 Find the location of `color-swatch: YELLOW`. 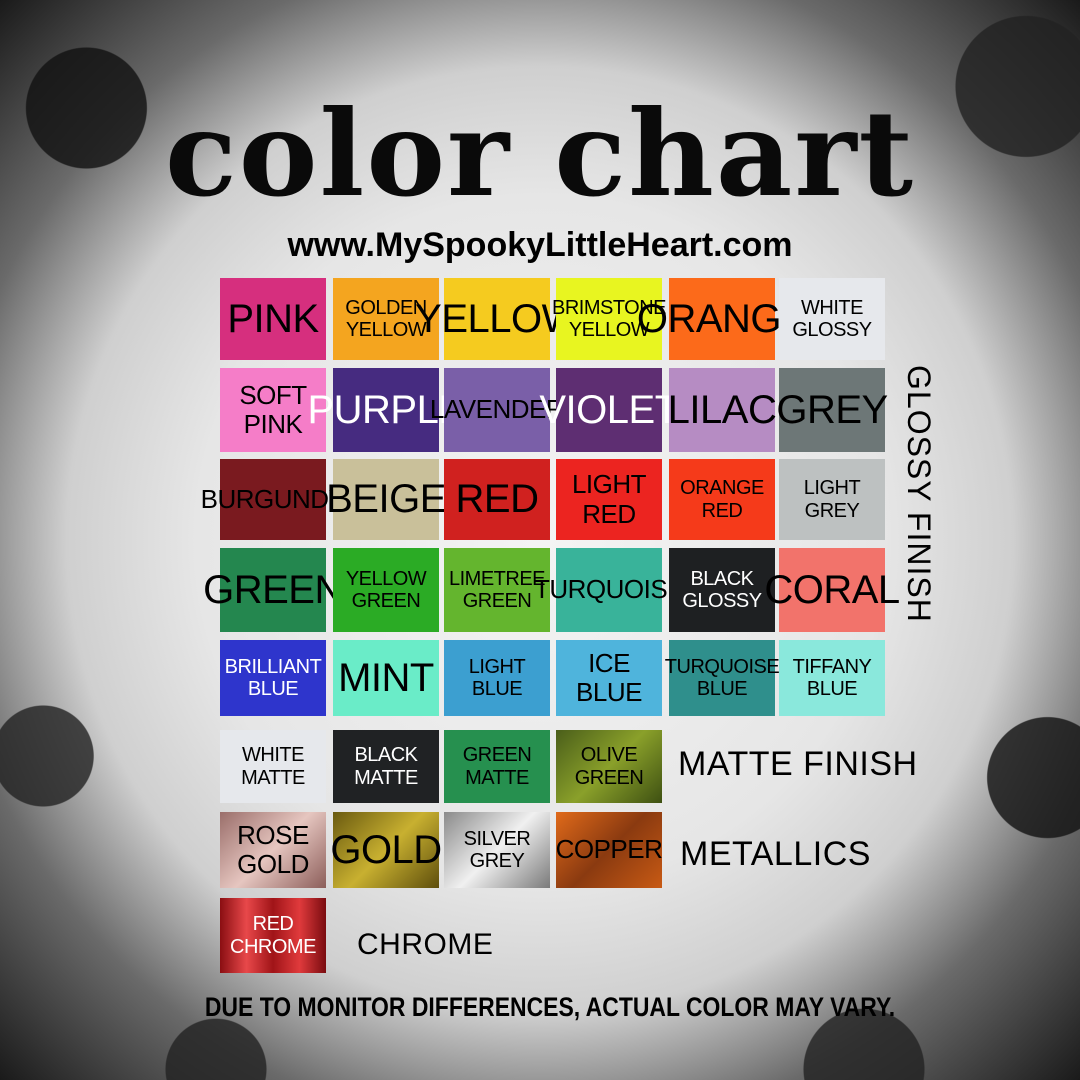

color-swatch: YELLOW is located at coordinates (497, 319).